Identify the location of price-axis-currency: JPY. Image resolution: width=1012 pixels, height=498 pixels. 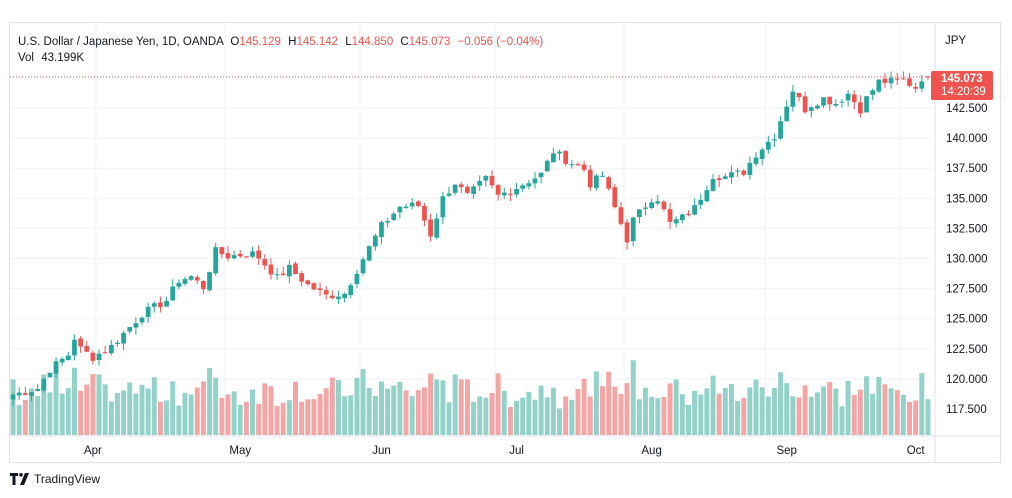
(956, 41).